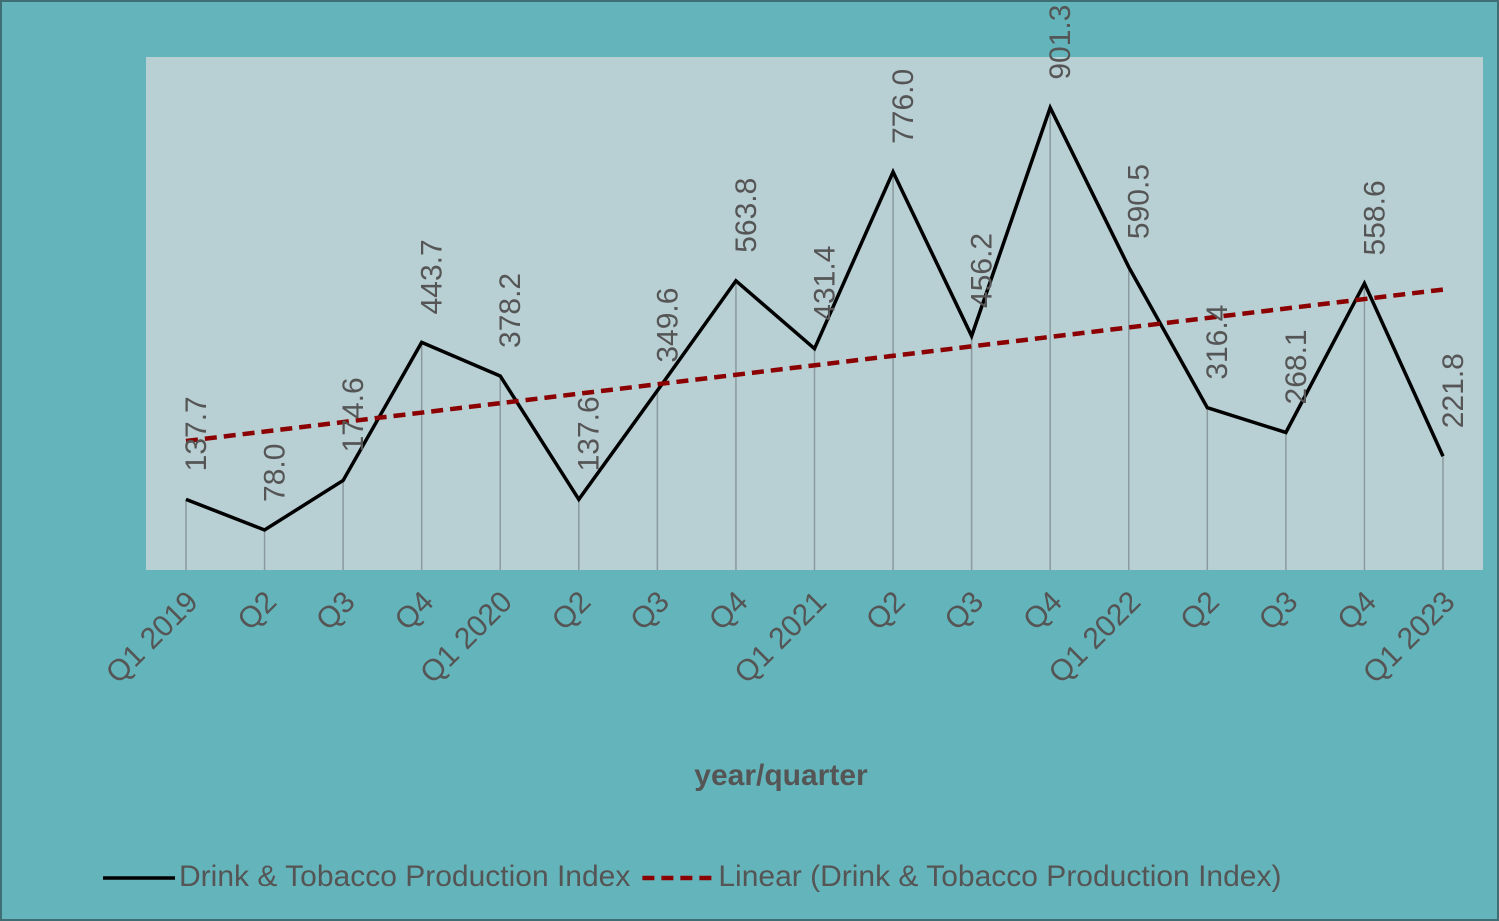 The width and height of the screenshot is (1499, 921). What do you see at coordinates (1139, 201) in the screenshot?
I see `data-label: 590.5` at bounding box center [1139, 201].